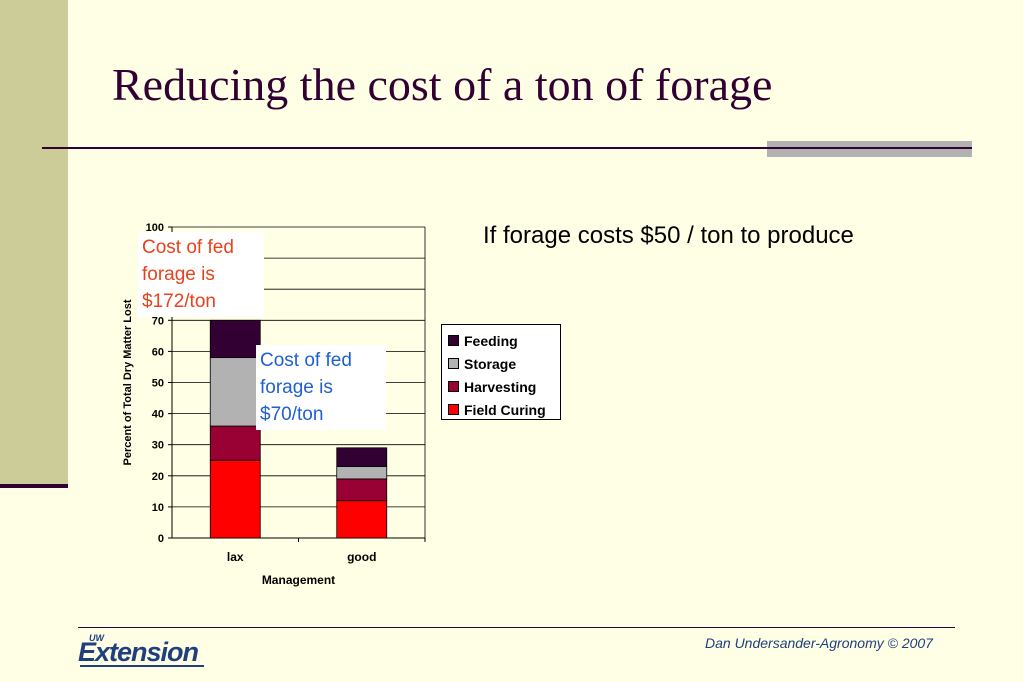 The height and width of the screenshot is (682, 1023). I want to click on title-rule, so click(507, 148).